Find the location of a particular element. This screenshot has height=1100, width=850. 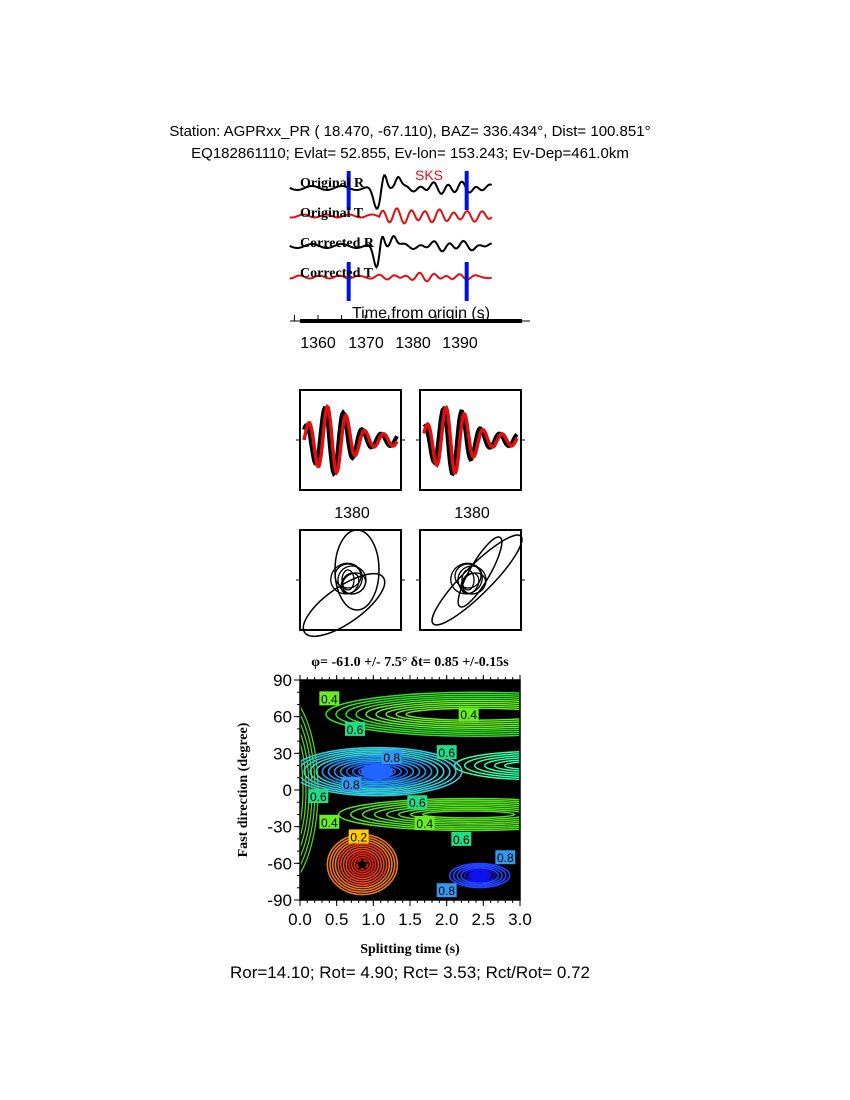

time-tick-1360: 1360 is located at coordinates (318, 343).